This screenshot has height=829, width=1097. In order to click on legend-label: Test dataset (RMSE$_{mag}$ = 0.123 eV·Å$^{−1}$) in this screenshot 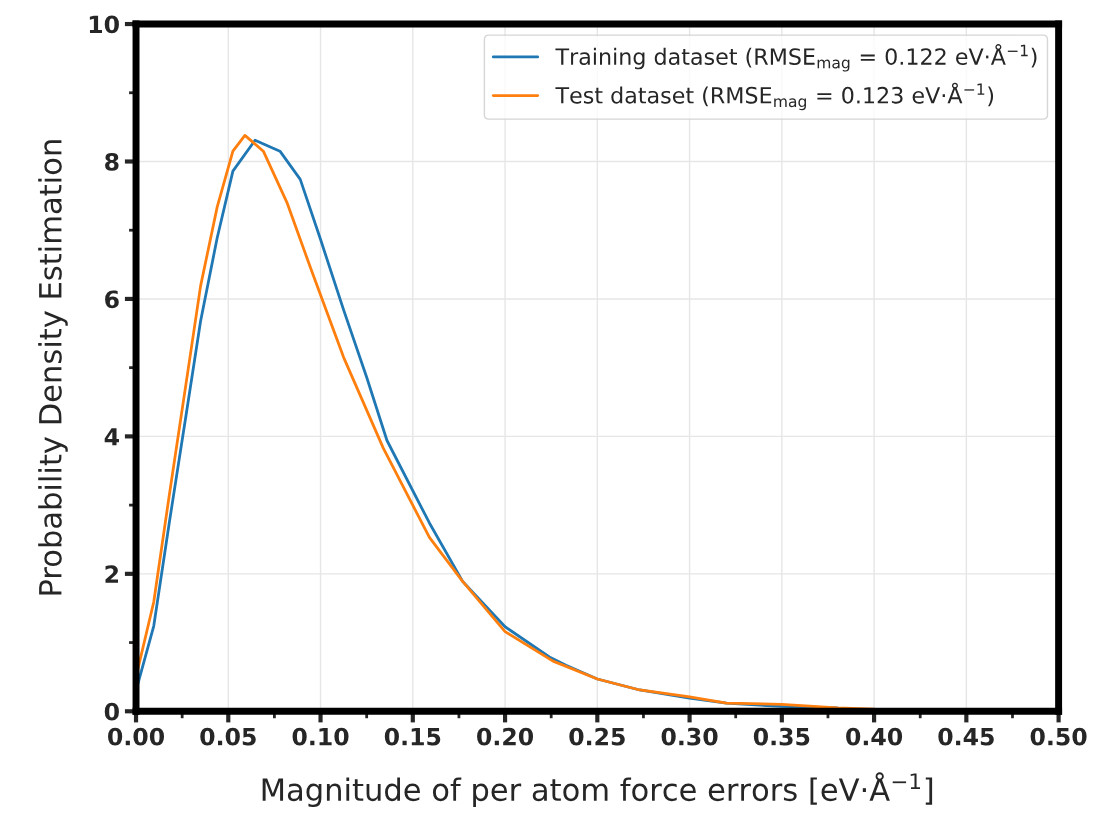, I will do `click(774, 96)`.